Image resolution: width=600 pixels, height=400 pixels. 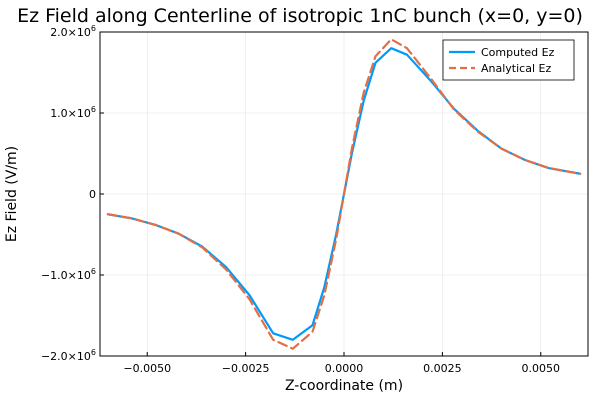 What do you see at coordinates (68, 274) in the screenshot?
I see `y-tick-label: −1.0×106` at bounding box center [68, 274].